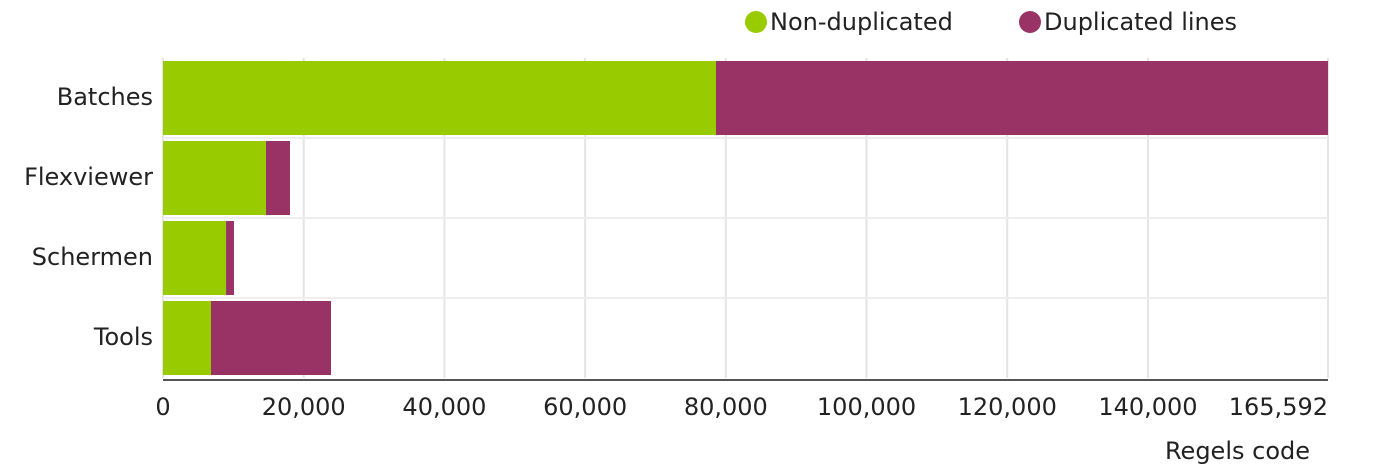  I want to click on x-tick-label: 60,000, so click(585, 407).